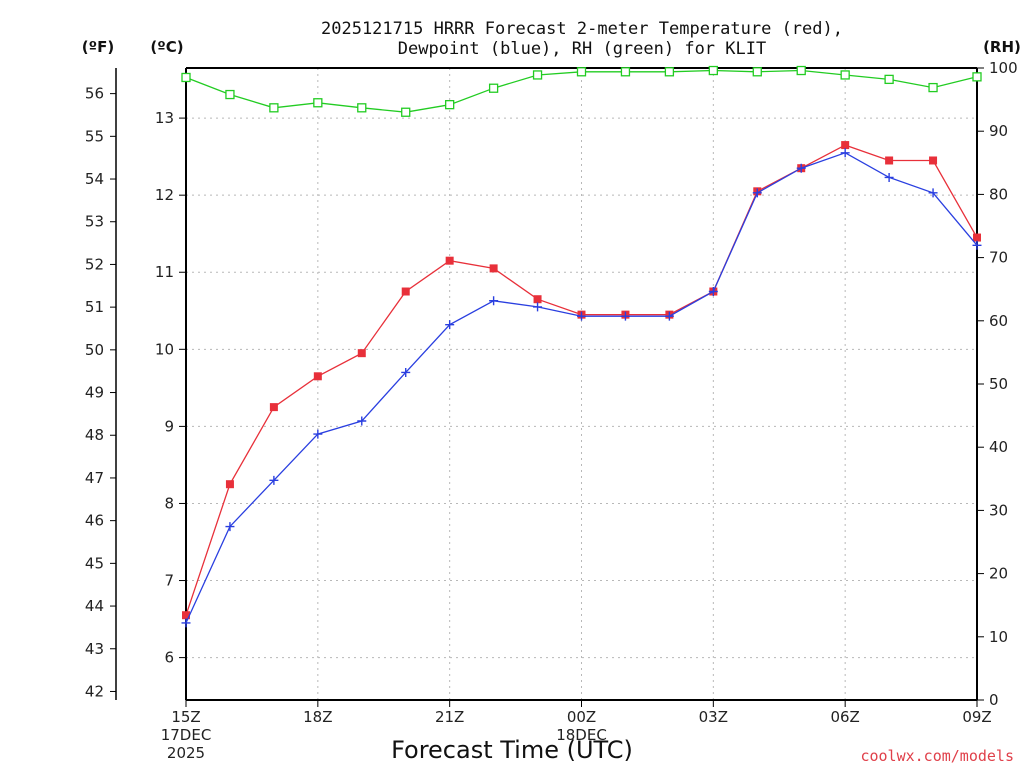  I want to click on x-tick-label: 15Z, so click(185, 717).